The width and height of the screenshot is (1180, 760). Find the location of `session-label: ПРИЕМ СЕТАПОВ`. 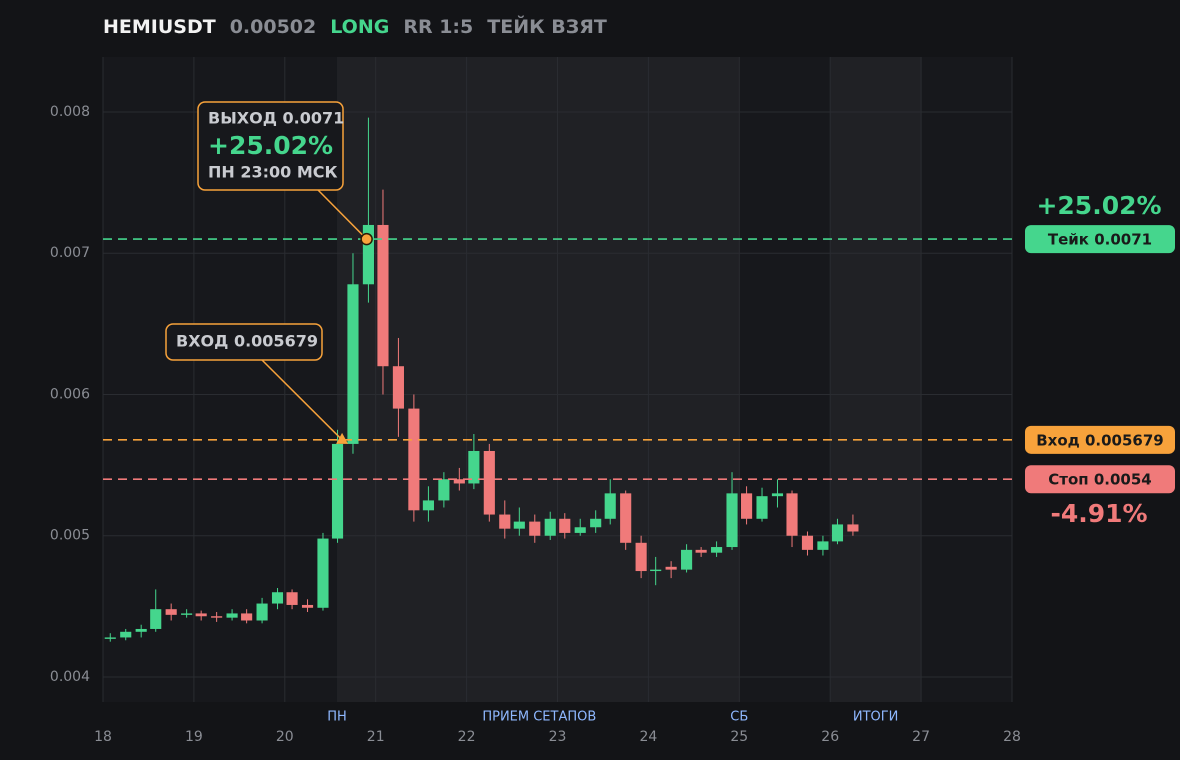

session-label: ПРИЕМ СЕТАПОВ is located at coordinates (539, 717).